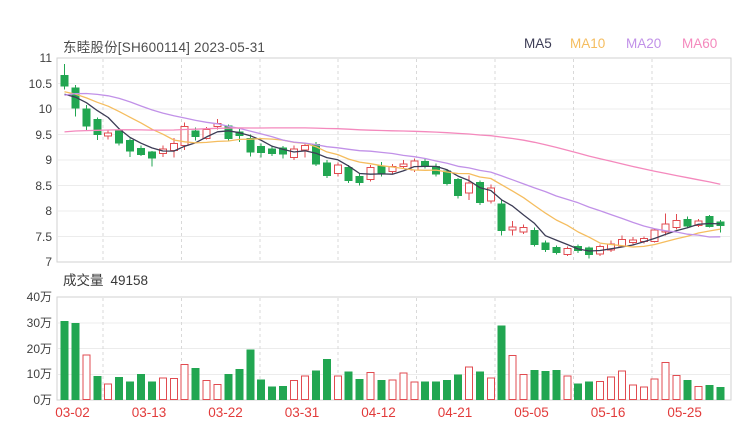  Describe the element at coordinates (39, 322) in the screenshot. I see `volume-tick: 30万` at that location.